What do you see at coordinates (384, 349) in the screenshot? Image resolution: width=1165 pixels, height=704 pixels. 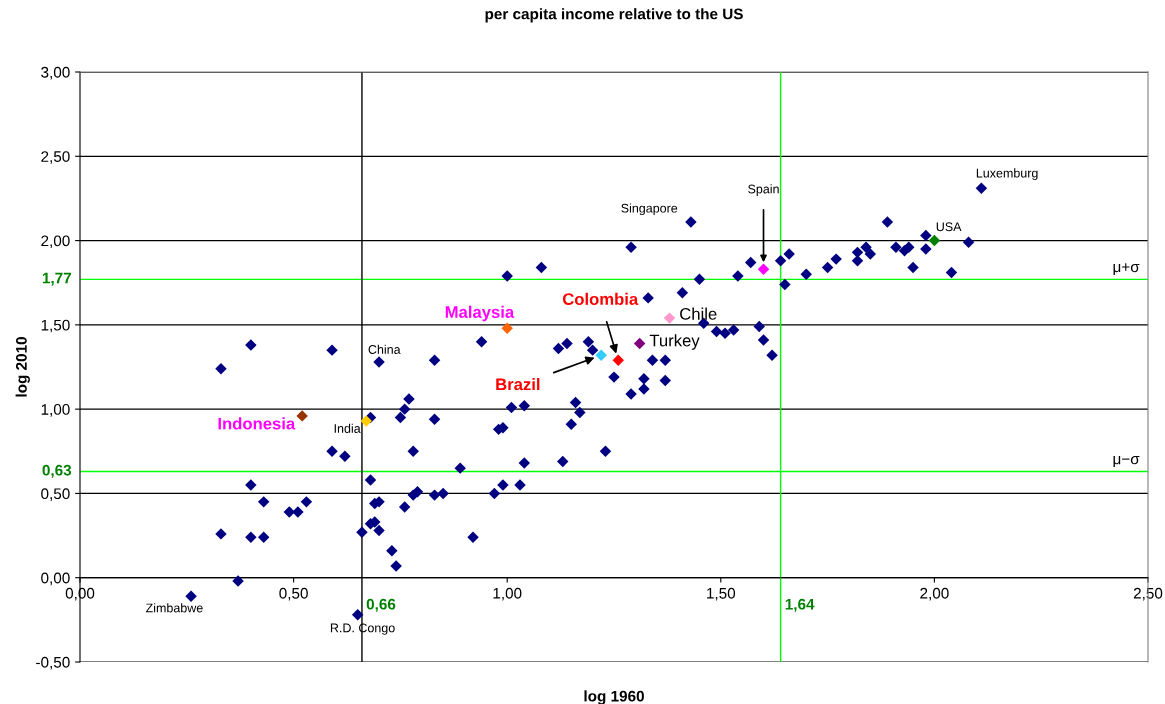 I see `annotation: China` at bounding box center [384, 349].